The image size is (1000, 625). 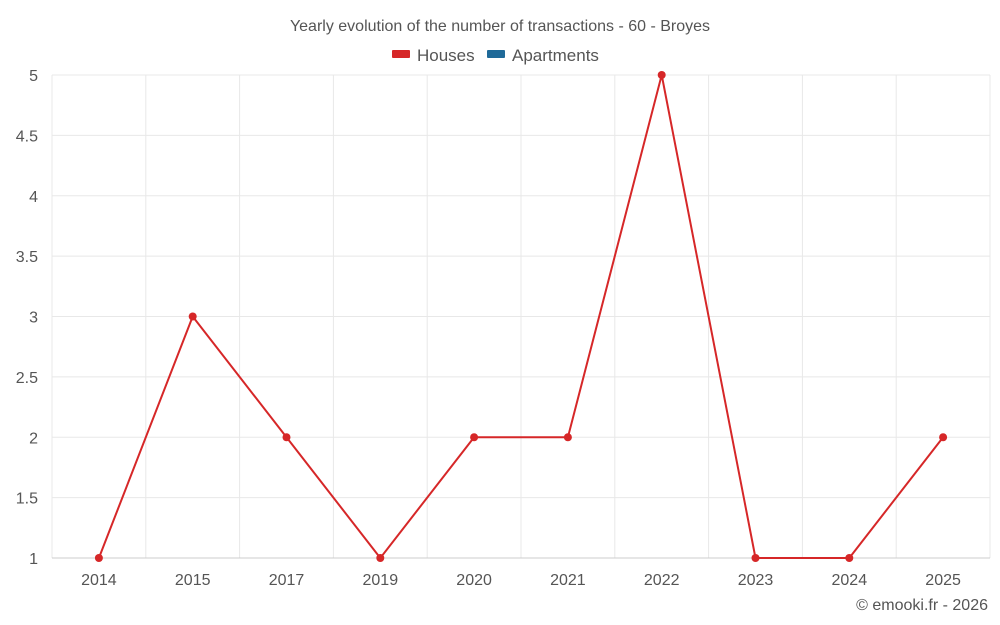 What do you see at coordinates (27, 136) in the screenshot?
I see `y-tick-label: 4.5` at bounding box center [27, 136].